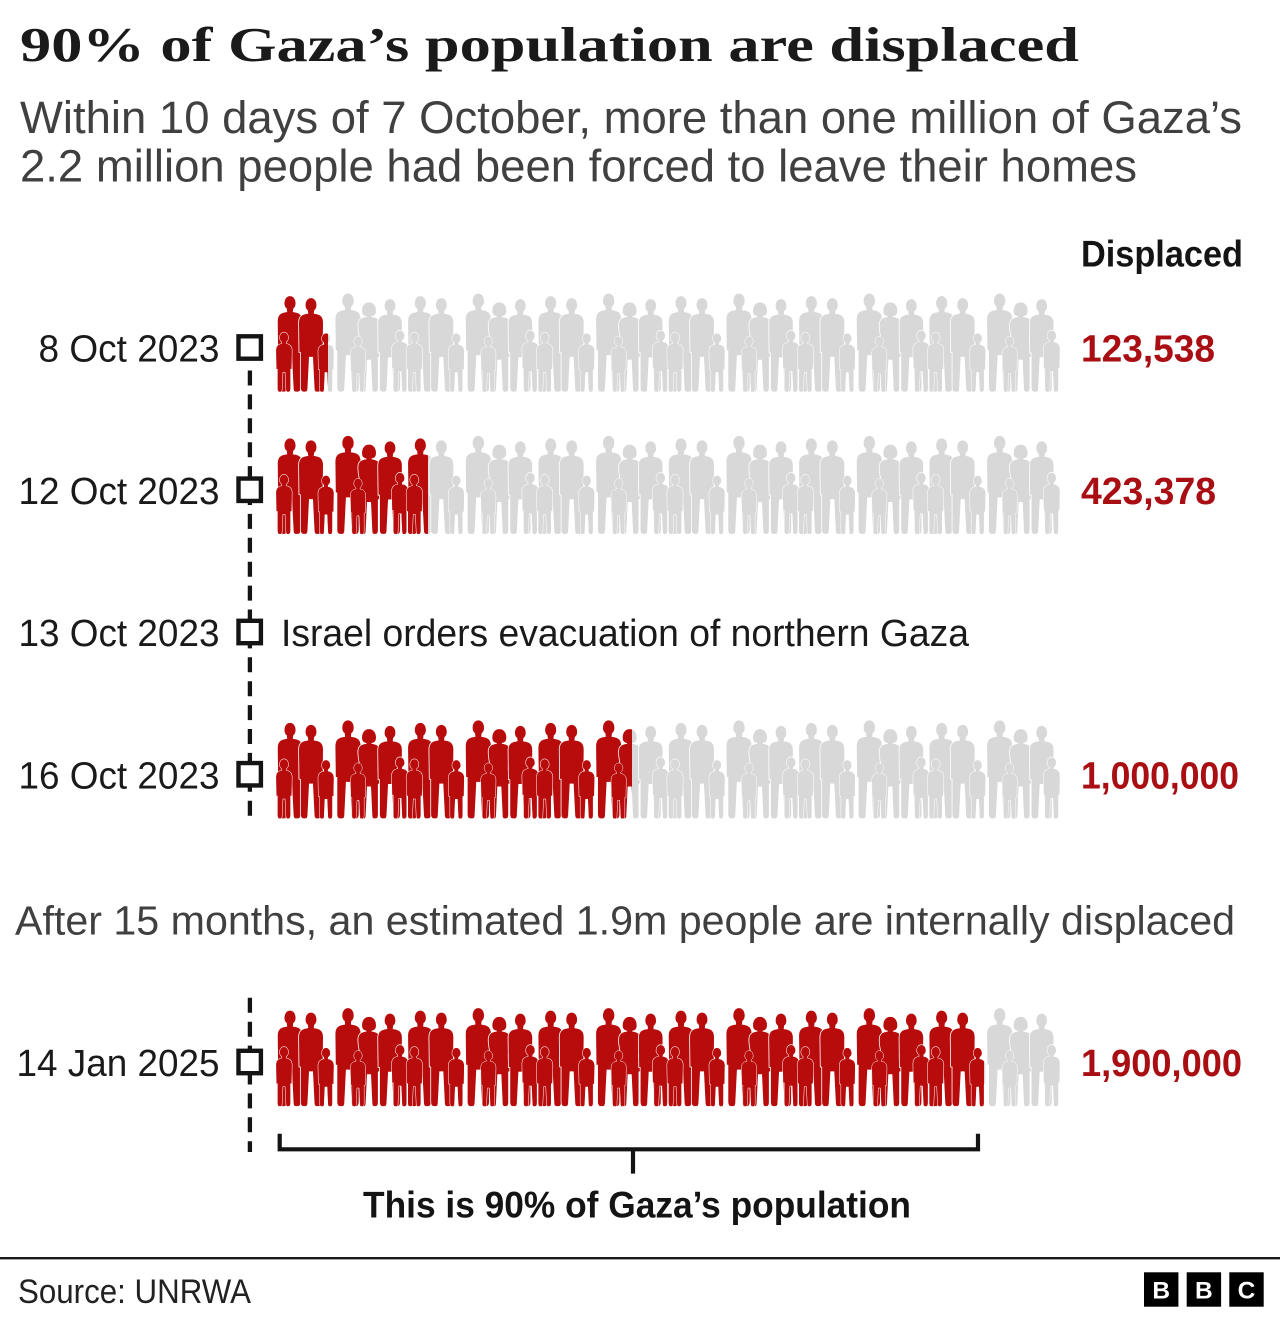 Image resolution: width=1280 pixels, height=1320 pixels. I want to click on svg-text:90% of Gaza’s population are d: 90% of Gaza’s population are displaced, so click(549, 44).